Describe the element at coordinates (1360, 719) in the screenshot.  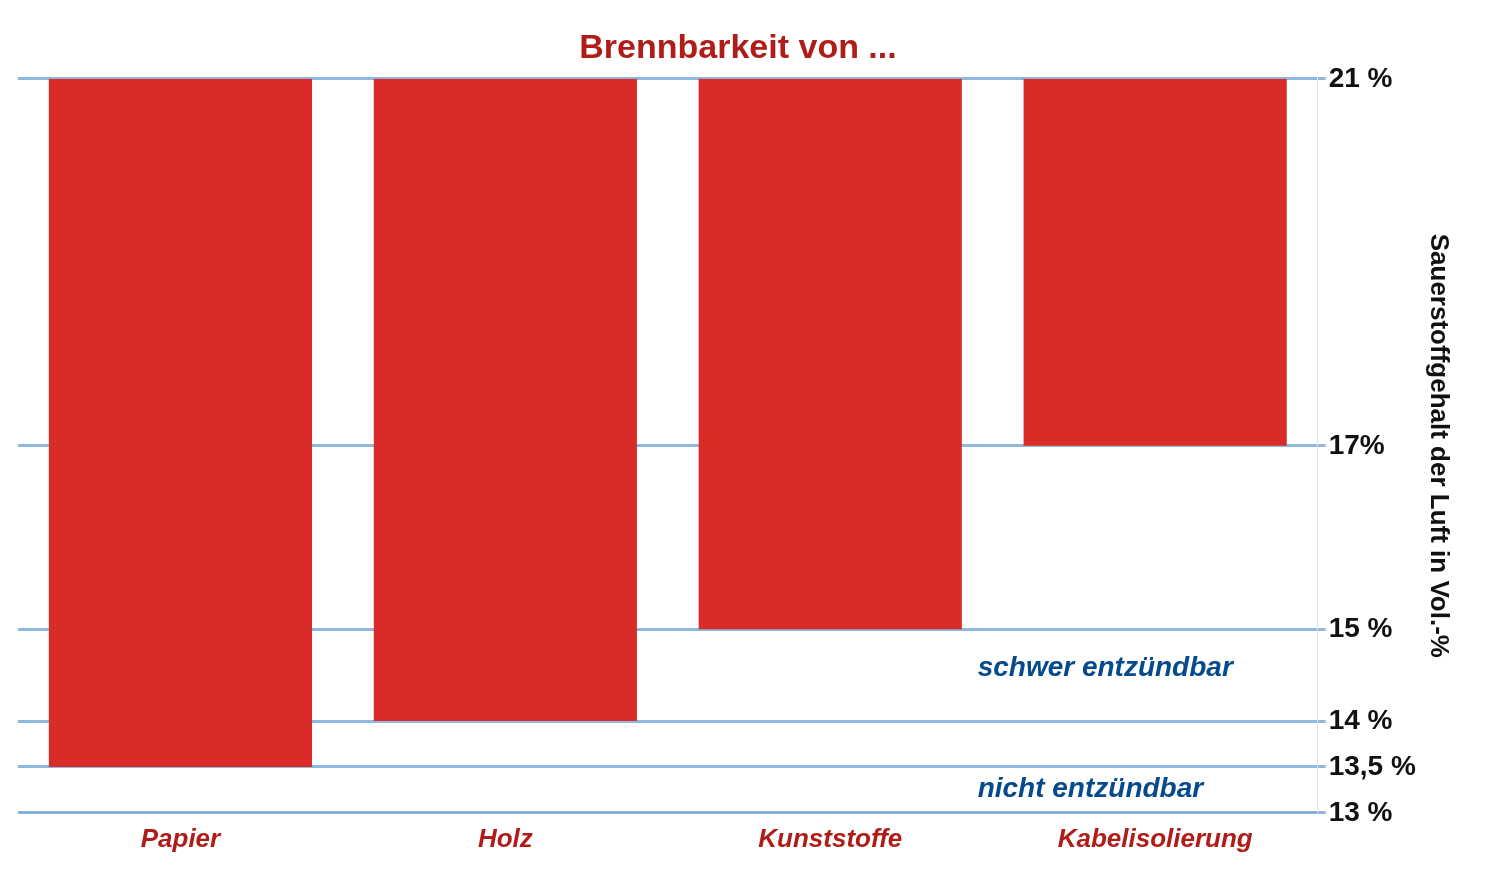
I see `y-tick-label: 14 %` at that location.